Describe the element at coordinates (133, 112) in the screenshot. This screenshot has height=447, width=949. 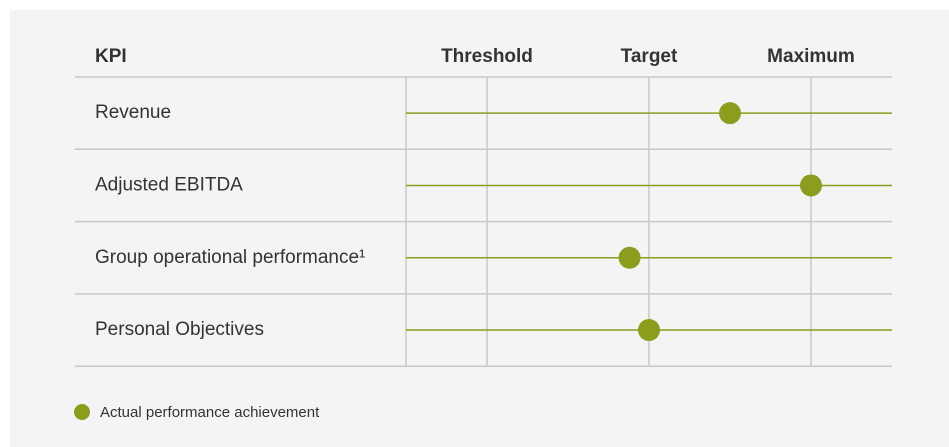
I see `category-label: Revenue` at that location.